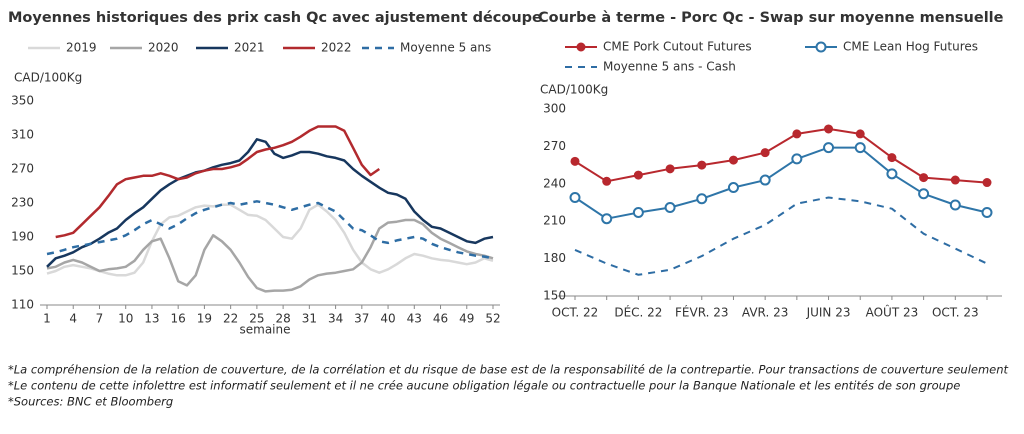  What do you see at coordinates (336, 48) in the screenshot?
I see `legend-label: 2022` at bounding box center [336, 48].